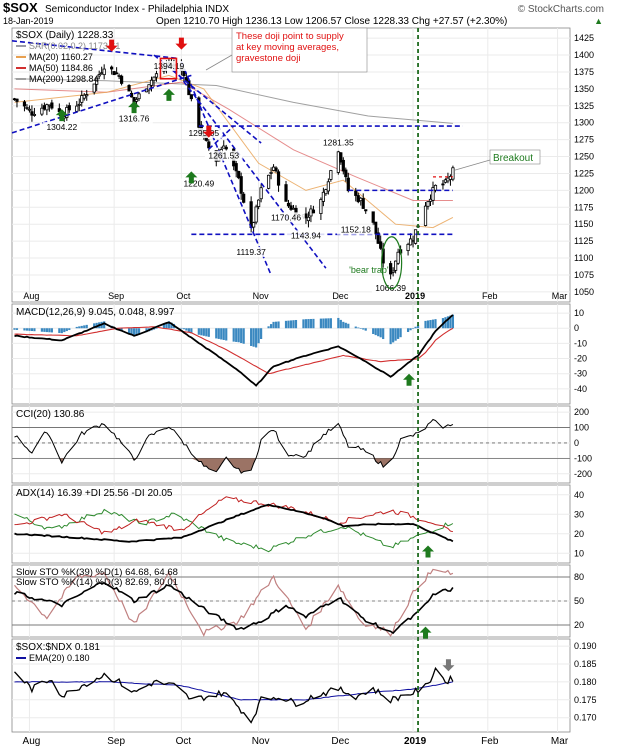 The height and width of the screenshot is (750, 620). I want to click on price-ytick: 1200, so click(584, 190).